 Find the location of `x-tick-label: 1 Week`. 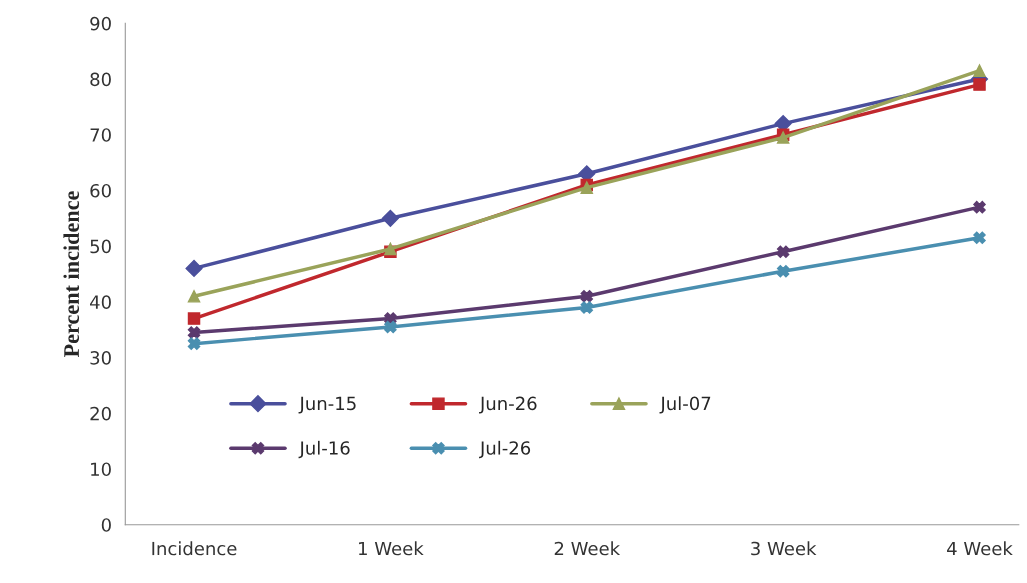

x-tick-label: 1 Week is located at coordinates (391, 548).